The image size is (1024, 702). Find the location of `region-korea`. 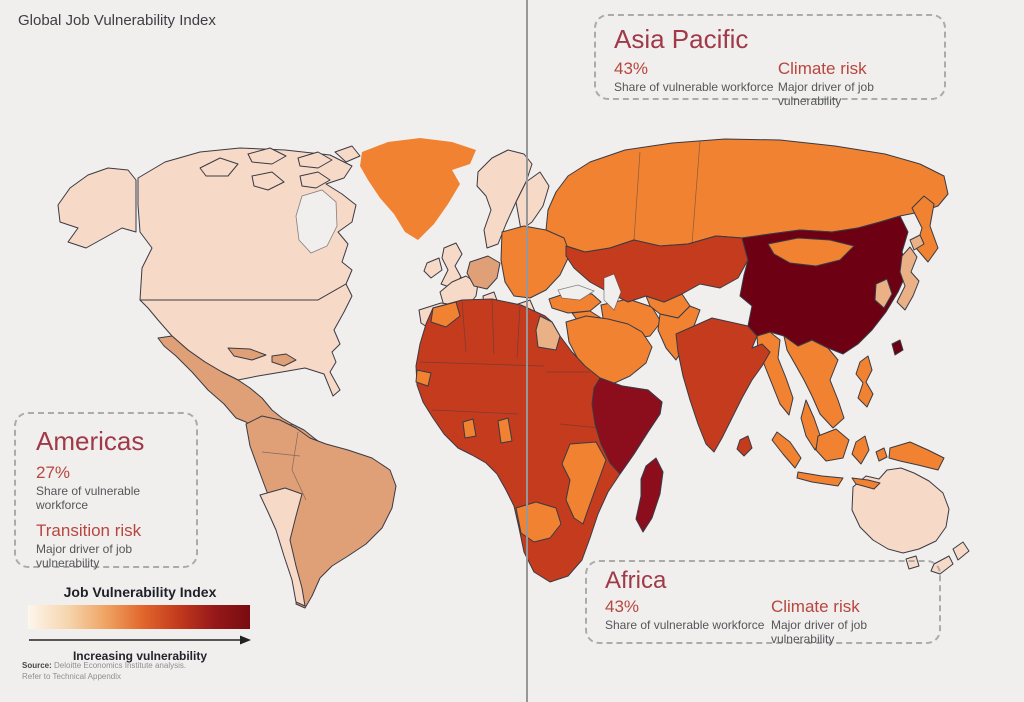

region-korea is located at coordinates (883, 293).